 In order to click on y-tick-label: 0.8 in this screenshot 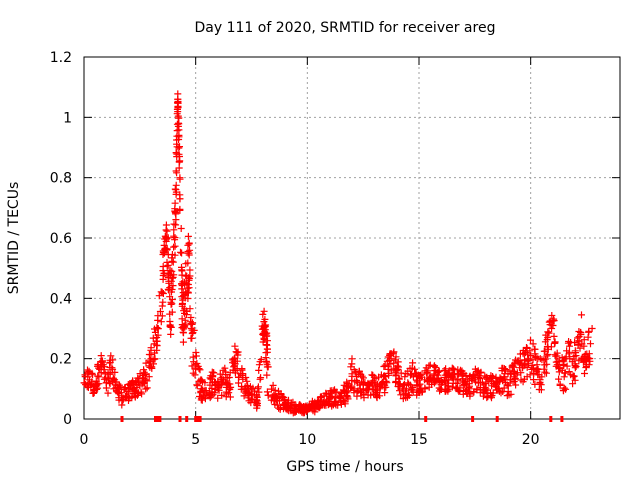, I will do `click(61, 179)`.